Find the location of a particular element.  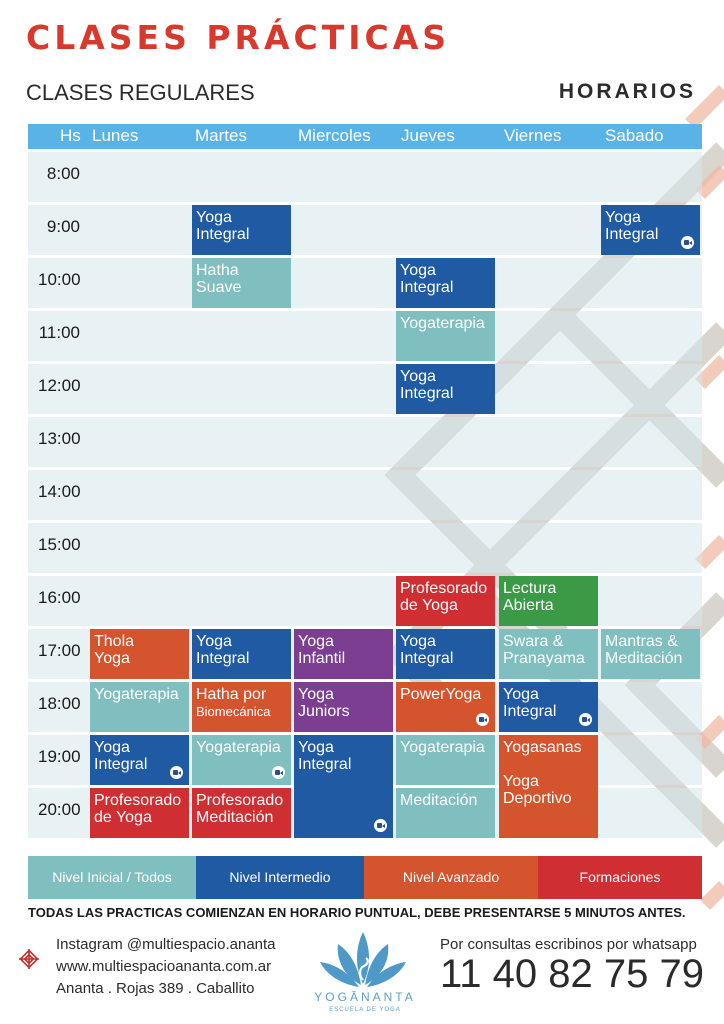

class-name-line: Biomecánica is located at coordinates (233, 711).